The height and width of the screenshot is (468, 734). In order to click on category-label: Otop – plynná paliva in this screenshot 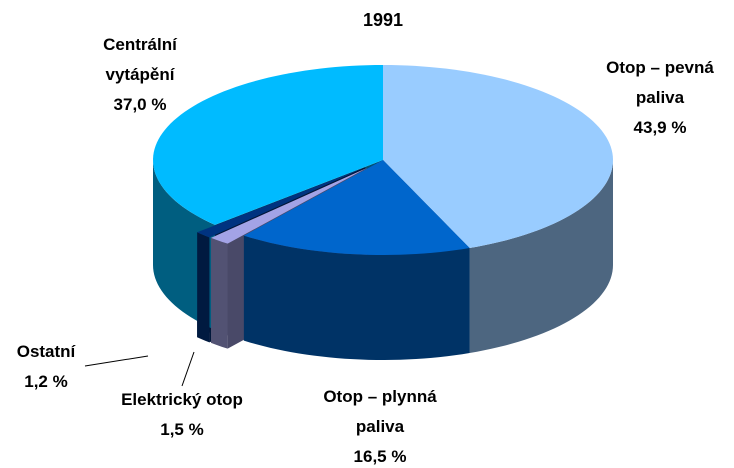, I will do `click(380, 411)`.